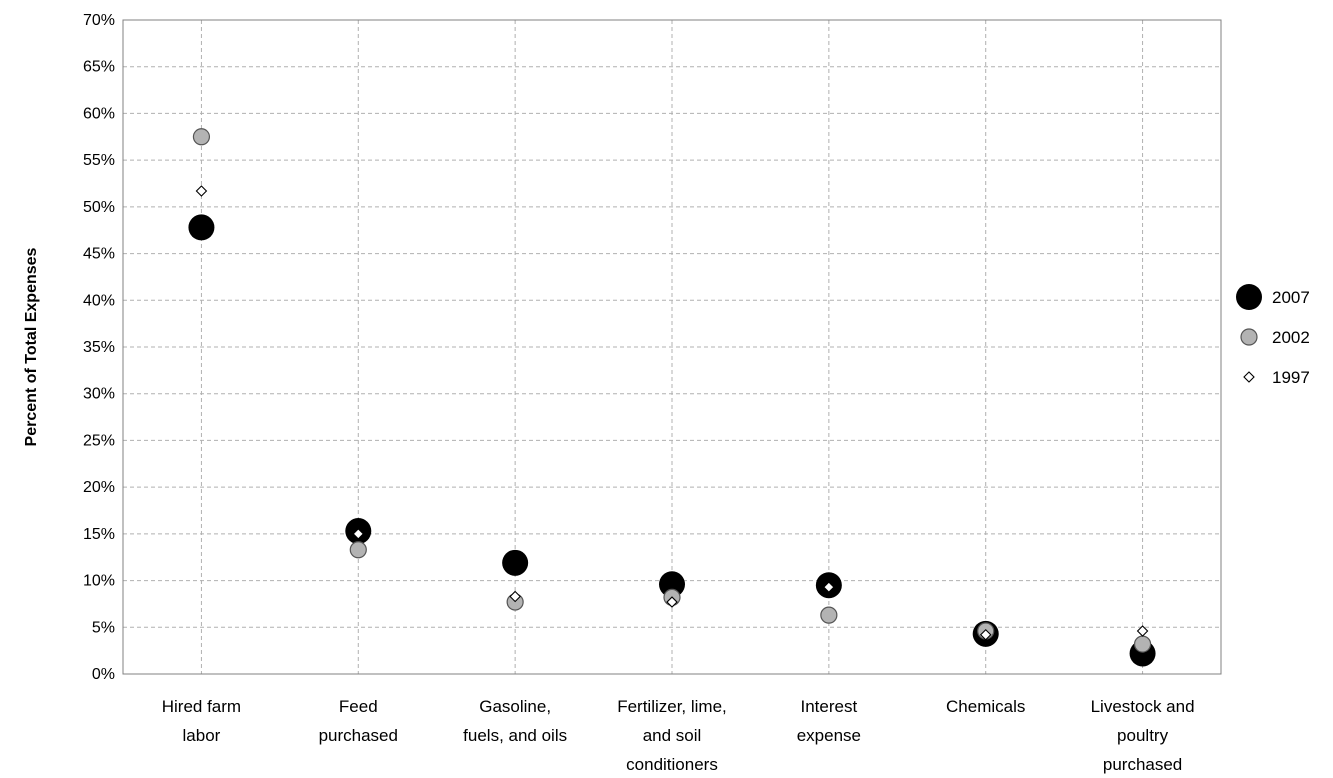 This screenshot has height=778, width=1333. I want to click on legend-label-2007: 2007, so click(1291, 297).